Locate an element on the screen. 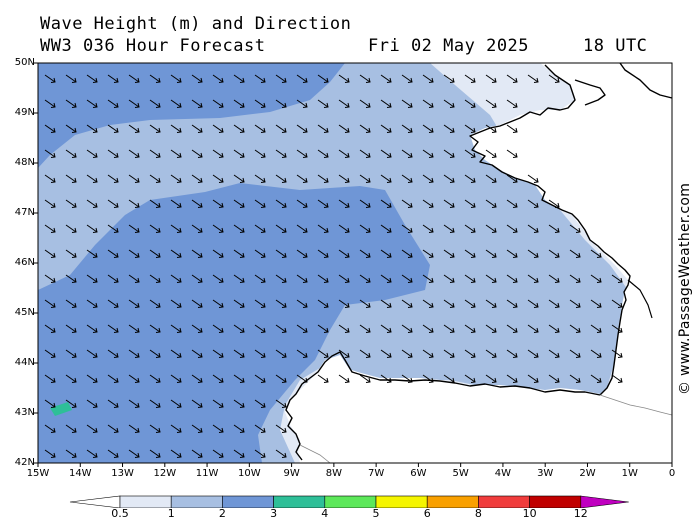  lon-label-7w: 7W is located at coordinates (376, 473).